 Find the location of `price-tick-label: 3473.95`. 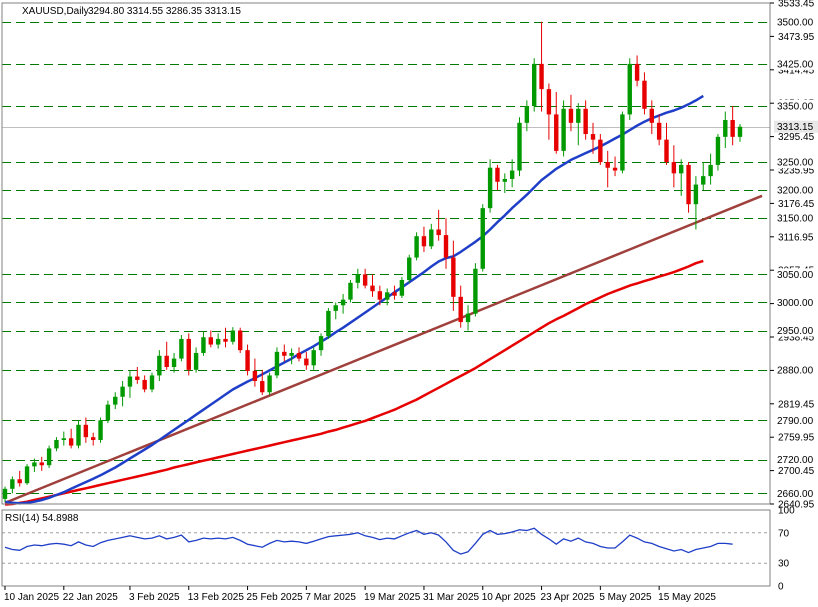

price-tick-label: 3473.95 is located at coordinates (796, 37).